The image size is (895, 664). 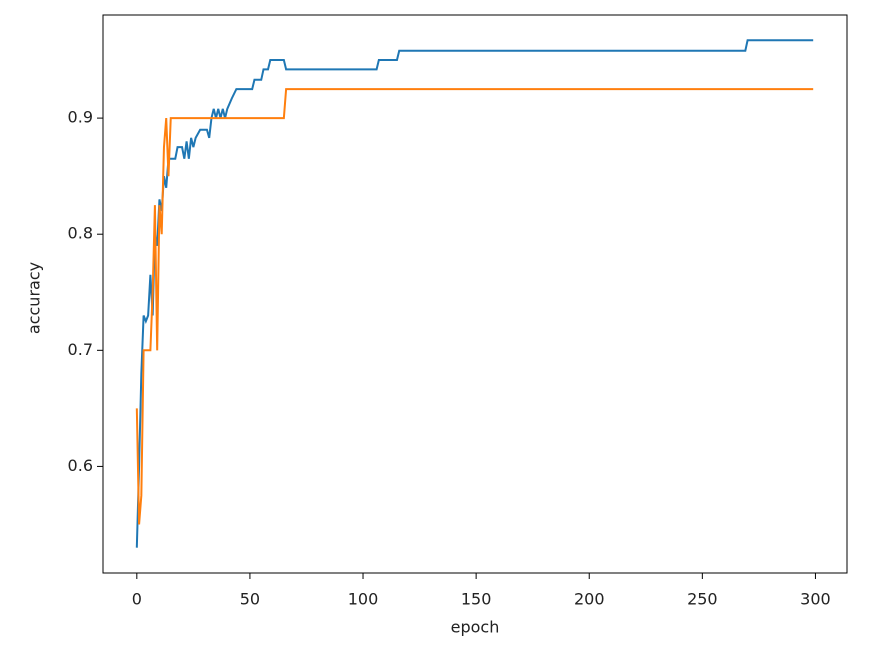 What do you see at coordinates (476, 599) in the screenshot?
I see `x-tick-label: 150` at bounding box center [476, 599].